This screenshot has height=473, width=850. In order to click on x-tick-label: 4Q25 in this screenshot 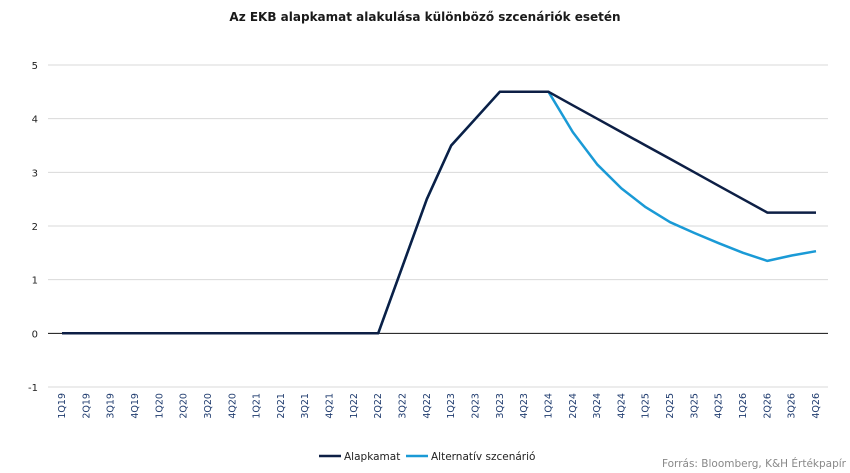, I will do `click(719, 406)`.